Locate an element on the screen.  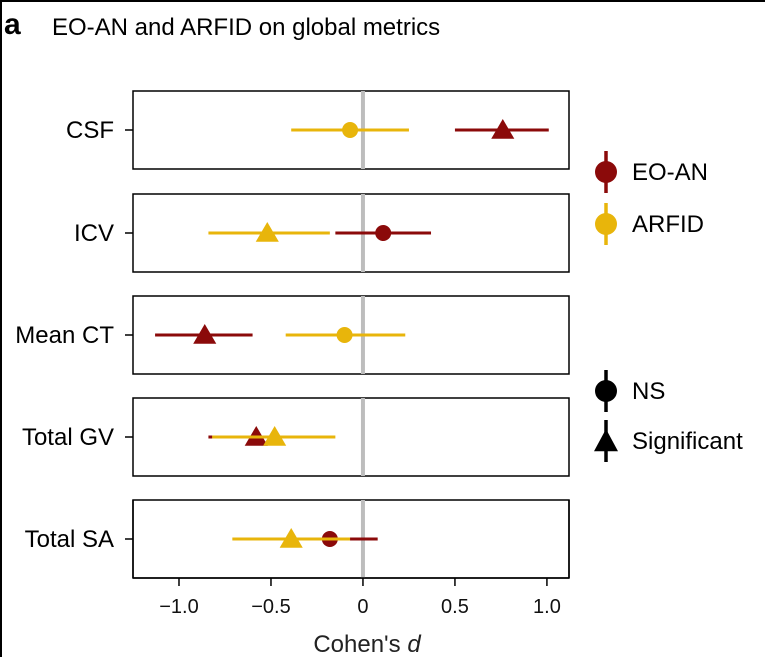
point-arfid-csf is located at coordinates (350, 130).